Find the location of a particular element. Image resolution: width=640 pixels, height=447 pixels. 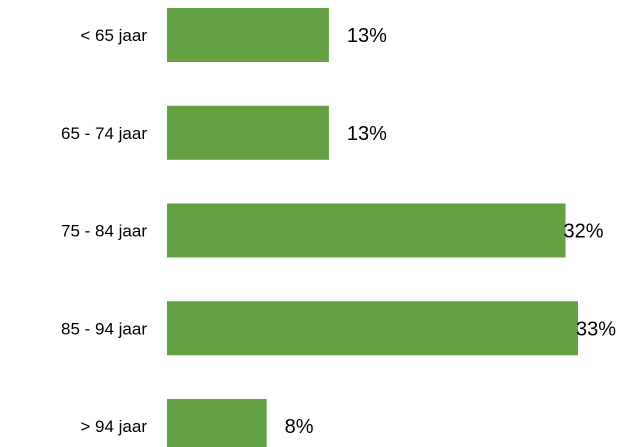

value-label: 33% is located at coordinates (596, 329).